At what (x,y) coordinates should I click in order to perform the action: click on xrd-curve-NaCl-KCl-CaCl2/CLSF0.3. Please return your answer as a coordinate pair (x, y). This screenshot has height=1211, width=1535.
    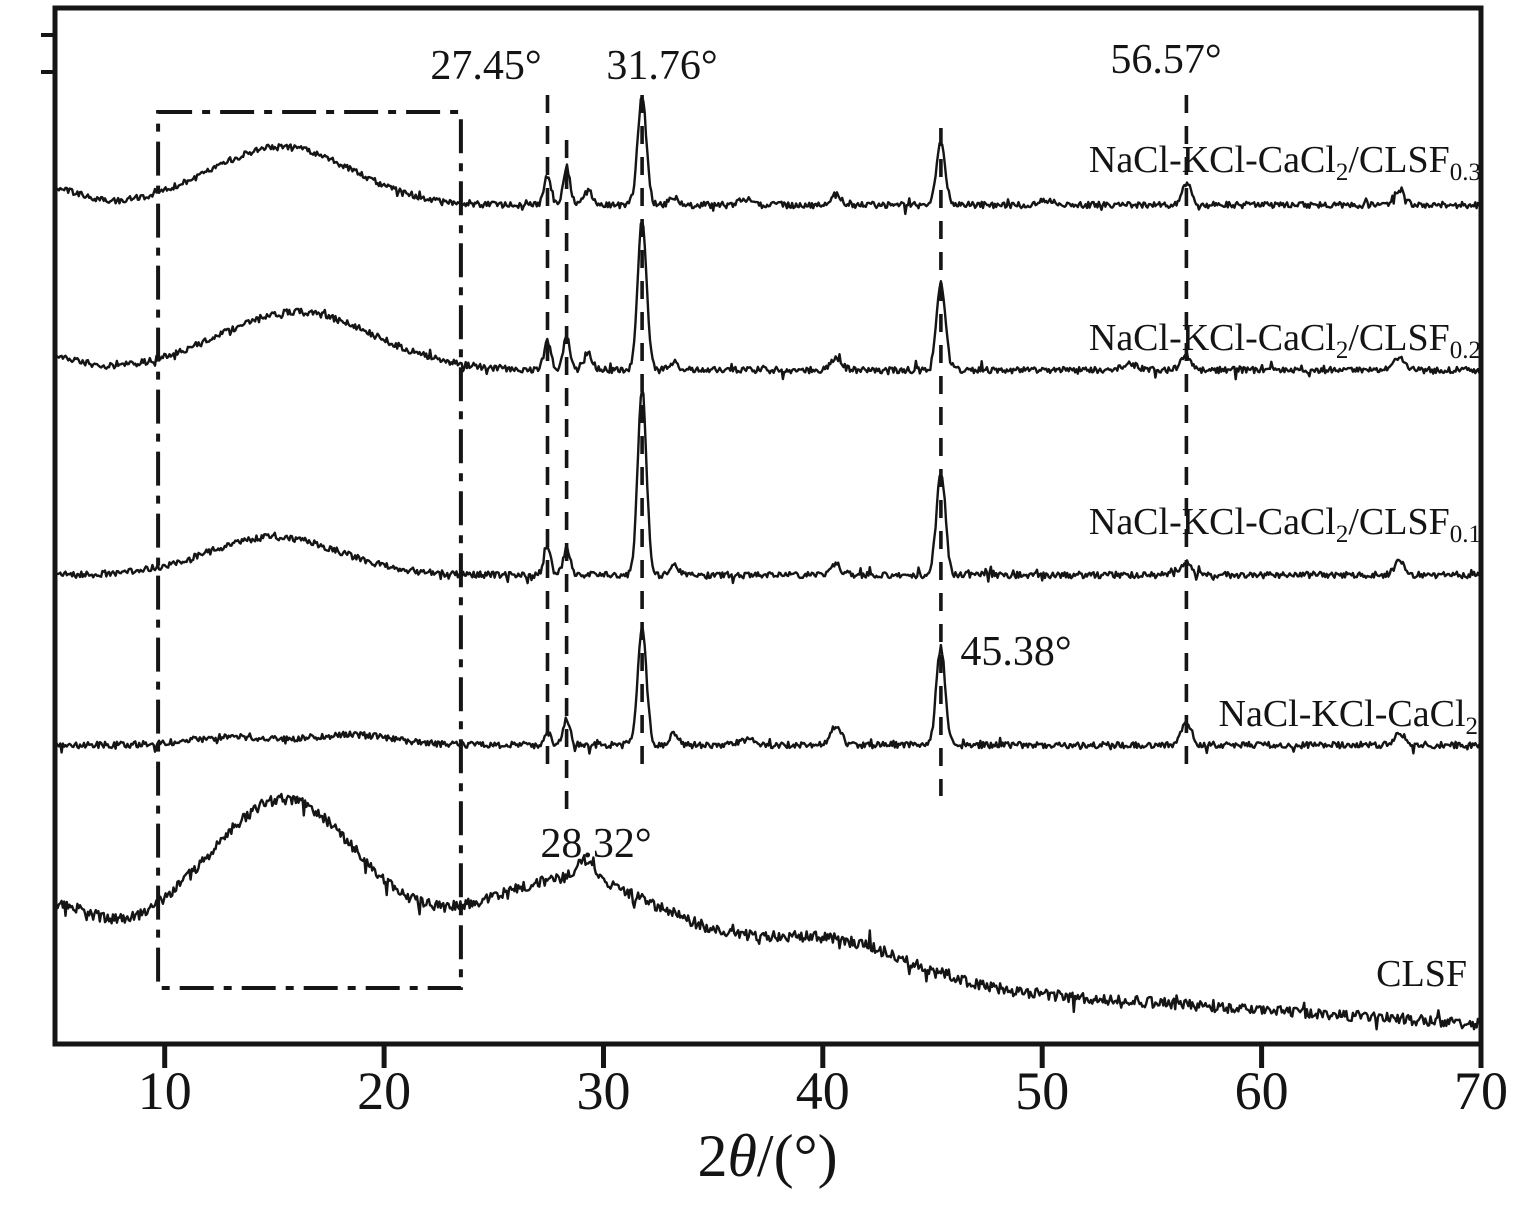
    Looking at the image, I should click on (768, 155).